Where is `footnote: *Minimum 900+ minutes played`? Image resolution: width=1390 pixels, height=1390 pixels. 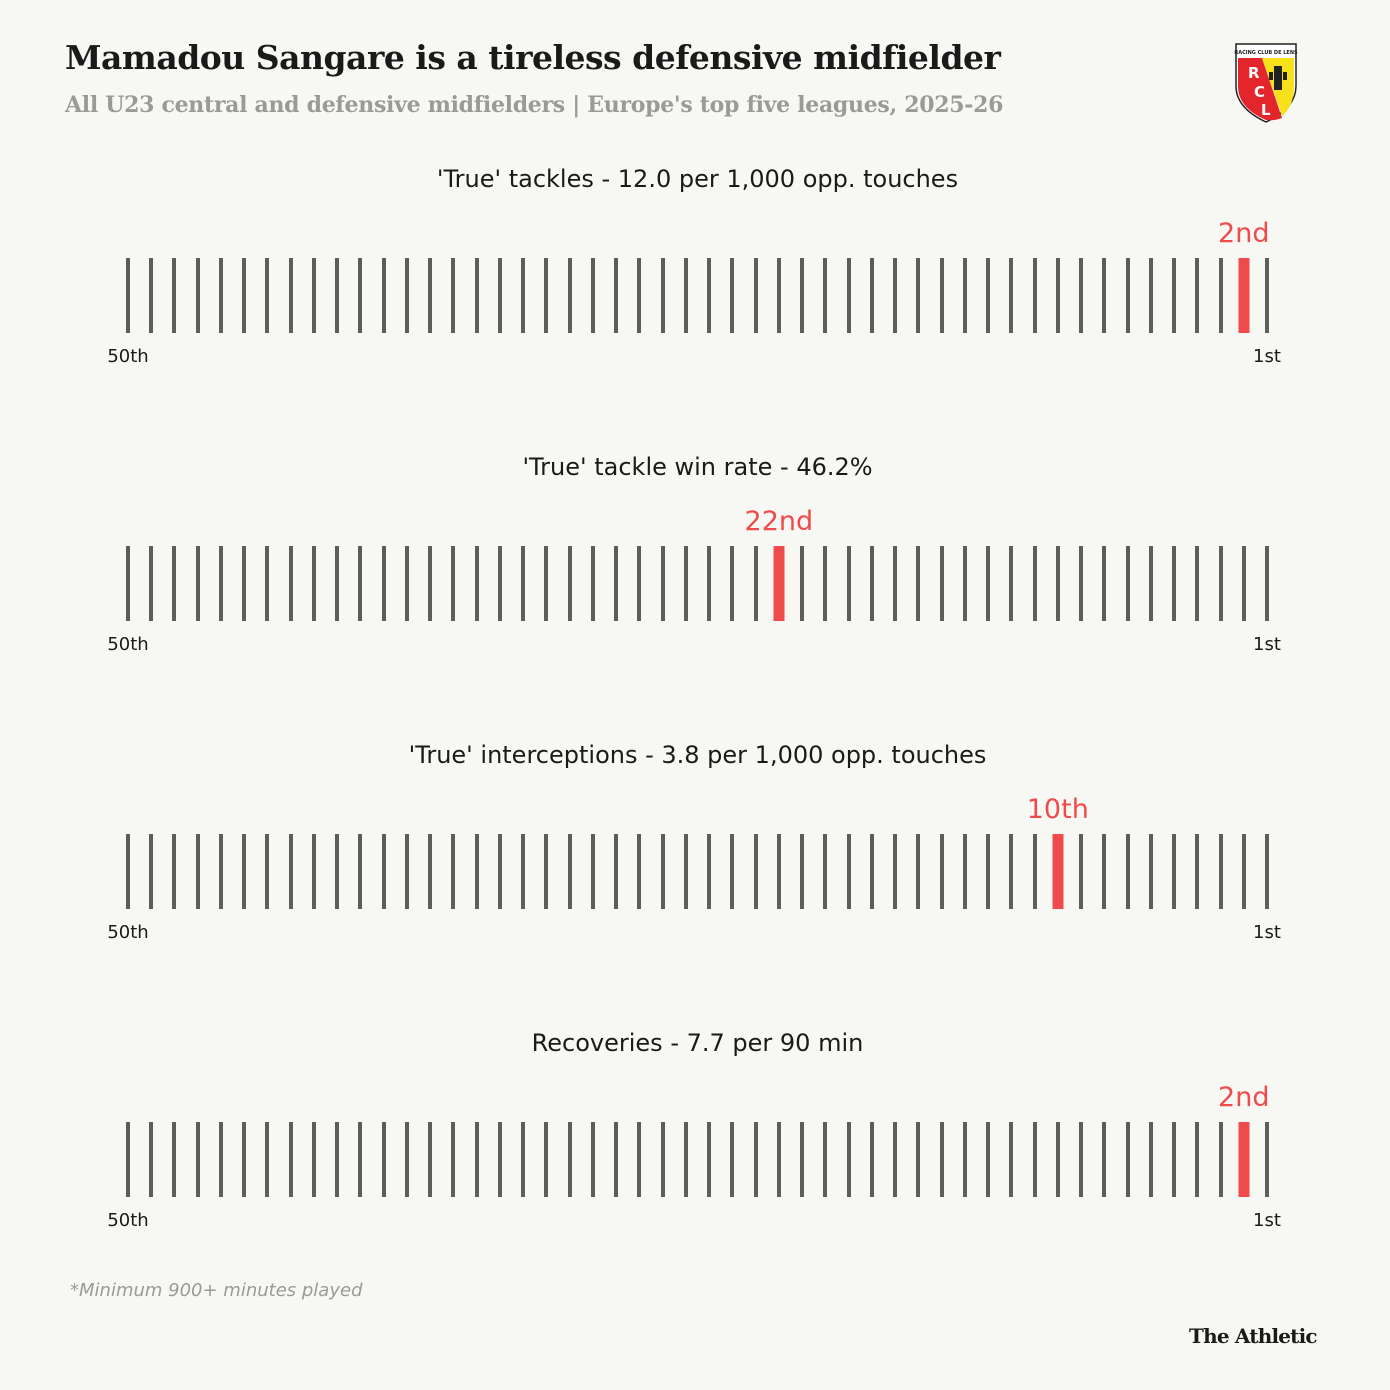
footnote: *Minimum 900+ minutes played is located at coordinates (216, 1290).